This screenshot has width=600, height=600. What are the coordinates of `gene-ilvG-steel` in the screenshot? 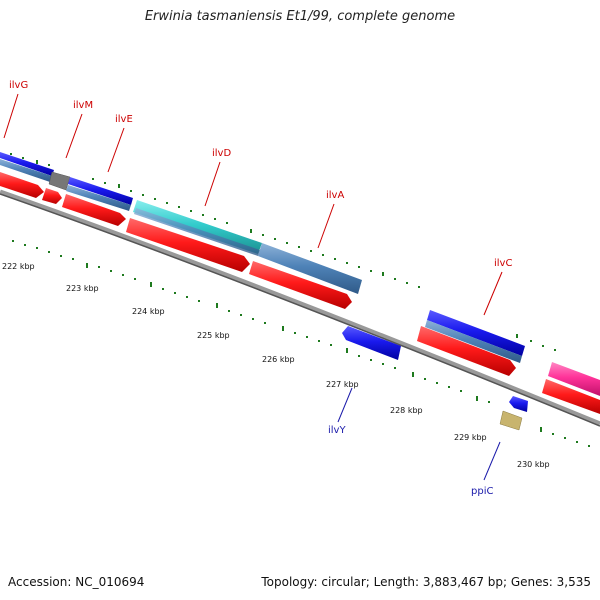 It's located at (26, 170).